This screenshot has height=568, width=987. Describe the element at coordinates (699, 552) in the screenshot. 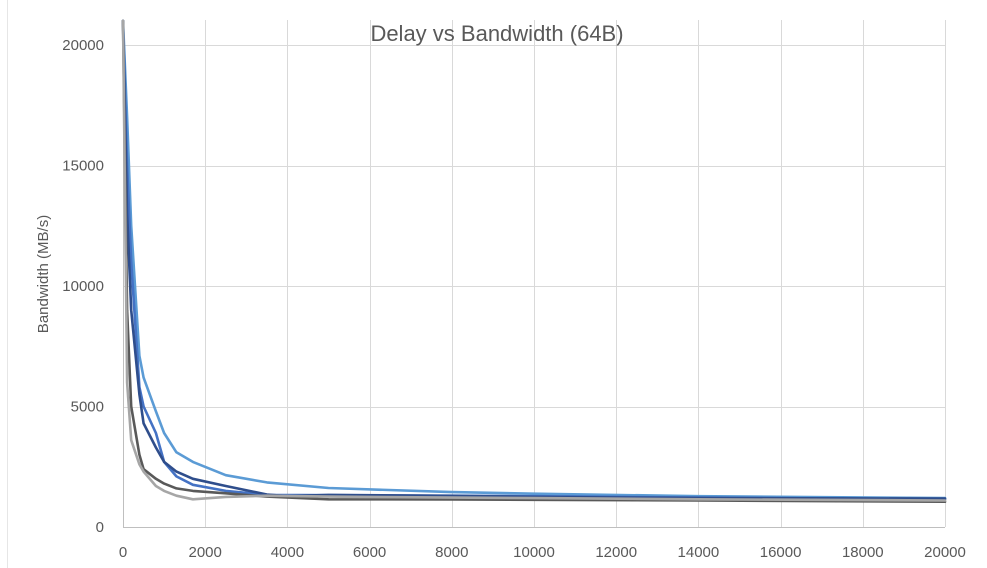

I see `x-tick-label: 14000` at that location.